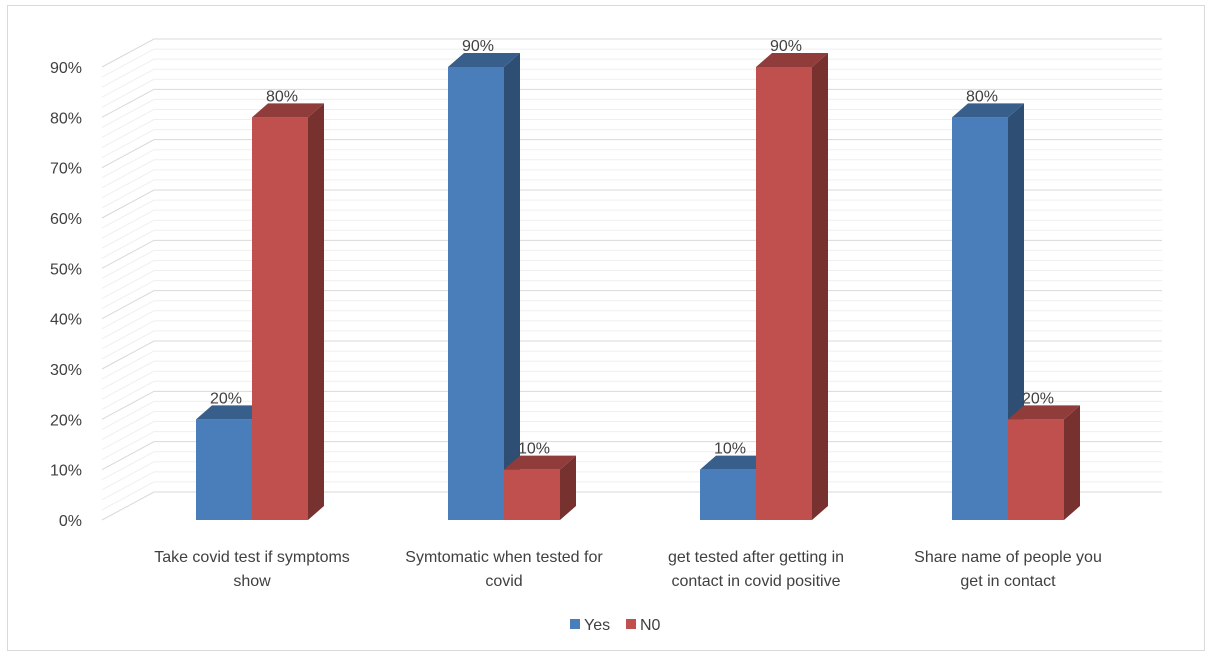 The image size is (1214, 658). I want to click on legend: Yes N0, so click(615, 625).